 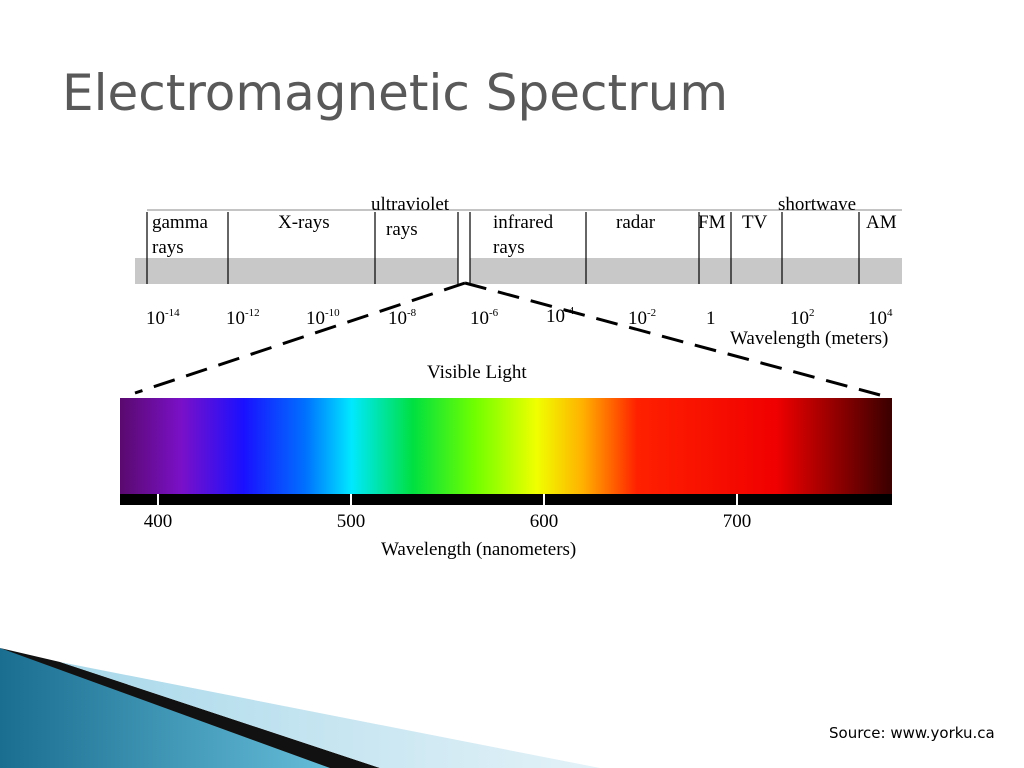 What do you see at coordinates (332, 313) in the screenshot?
I see `tick-exponent: -10` at bounding box center [332, 313].